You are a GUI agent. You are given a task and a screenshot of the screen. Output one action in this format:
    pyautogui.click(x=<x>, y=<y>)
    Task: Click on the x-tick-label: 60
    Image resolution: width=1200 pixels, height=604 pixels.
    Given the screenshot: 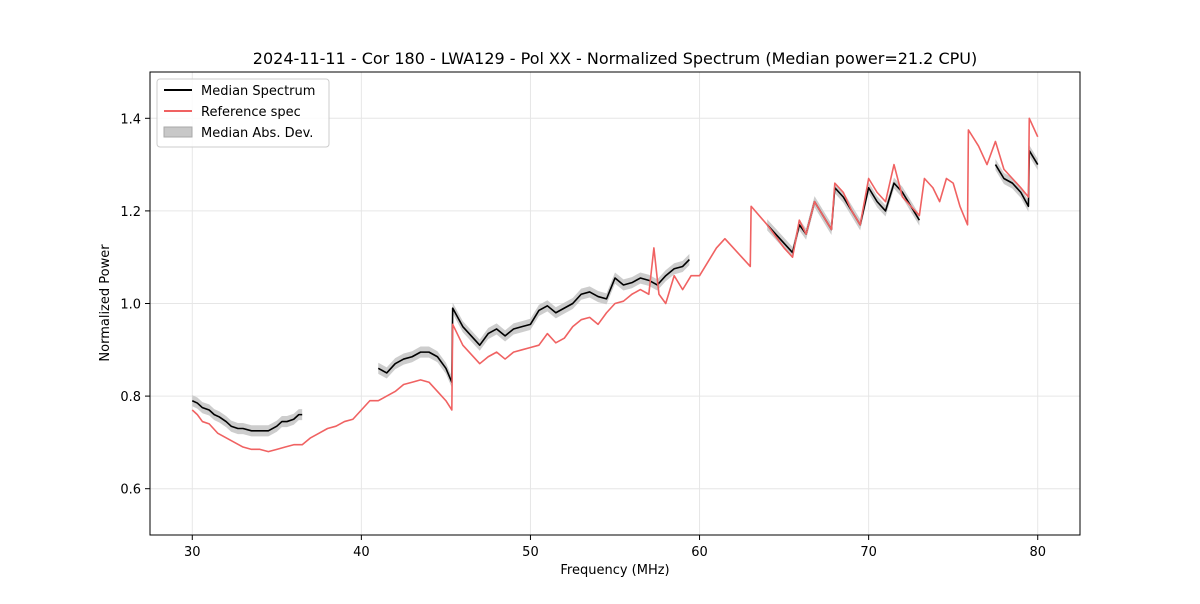 What is the action you would take?
    pyautogui.click(x=699, y=552)
    